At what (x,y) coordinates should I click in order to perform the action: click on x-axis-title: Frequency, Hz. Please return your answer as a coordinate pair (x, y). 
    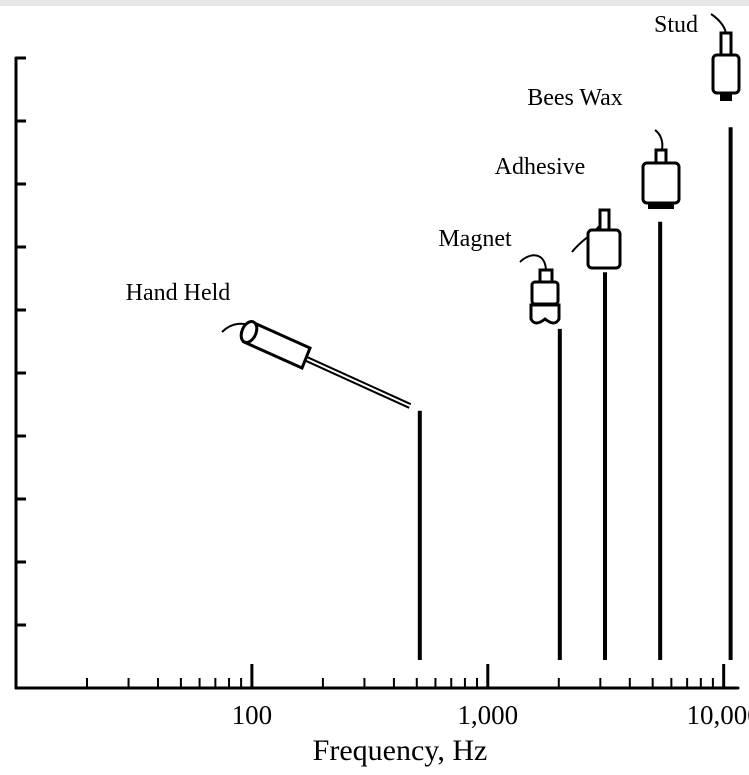
    Looking at the image, I should click on (400, 750).